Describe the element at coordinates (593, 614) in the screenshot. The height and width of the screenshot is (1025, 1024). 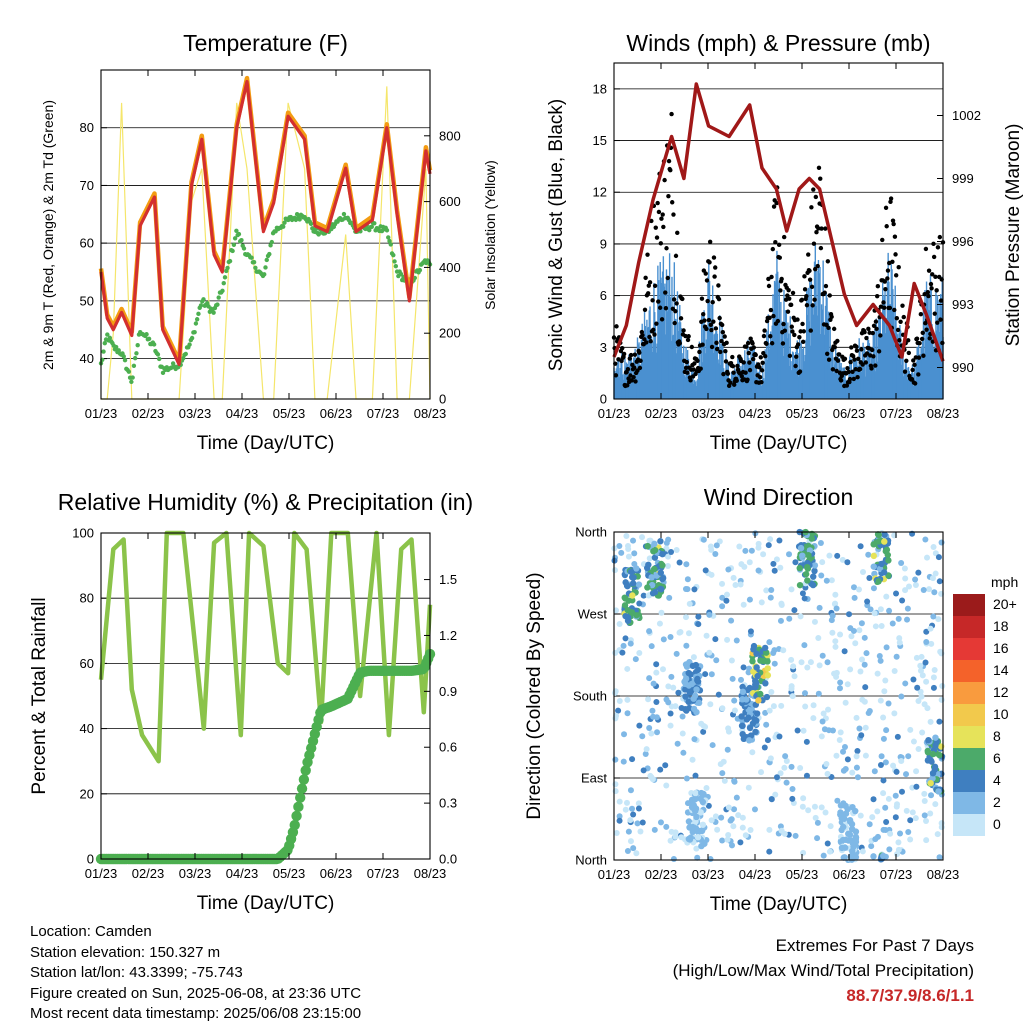
I see `y-tick-label: West` at that location.